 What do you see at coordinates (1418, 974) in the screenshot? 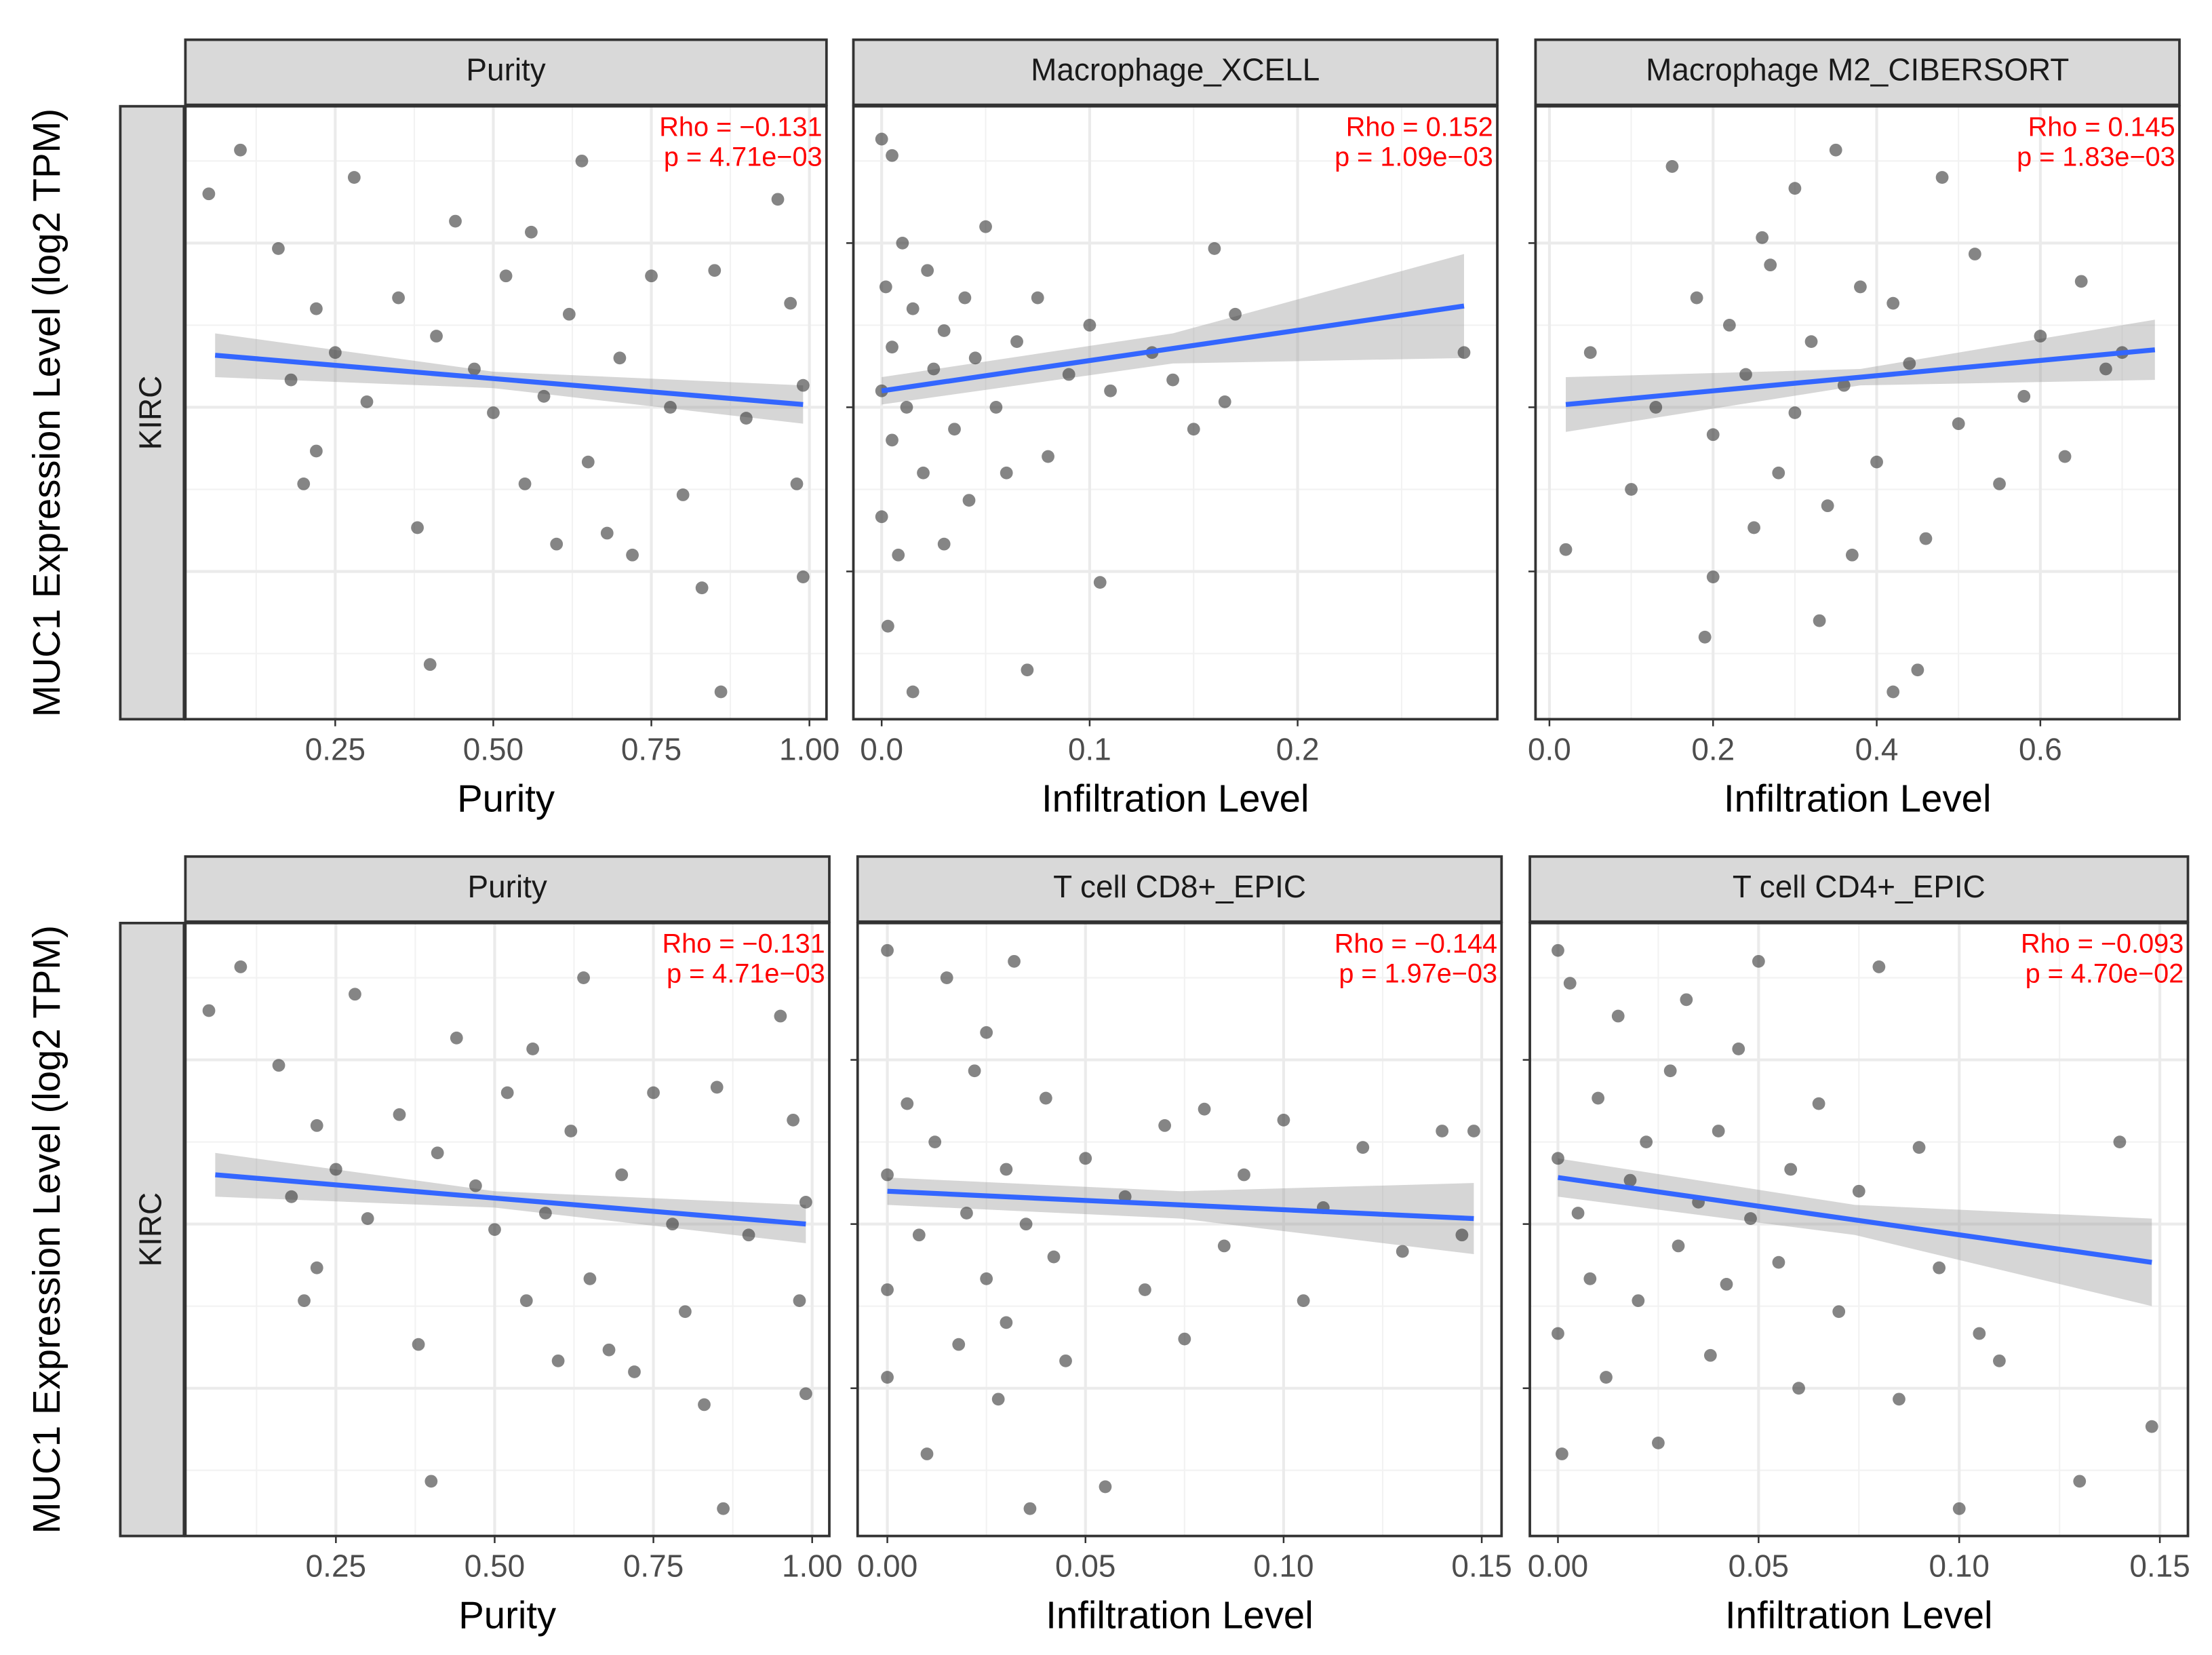
I see `annotation: p = 1.97e−03` at bounding box center [1418, 974].